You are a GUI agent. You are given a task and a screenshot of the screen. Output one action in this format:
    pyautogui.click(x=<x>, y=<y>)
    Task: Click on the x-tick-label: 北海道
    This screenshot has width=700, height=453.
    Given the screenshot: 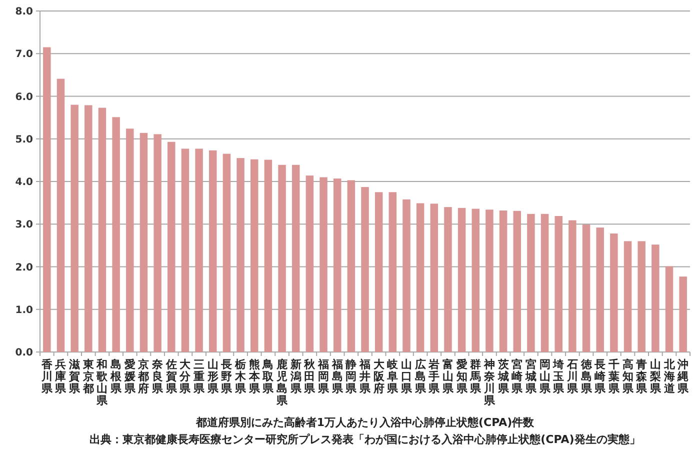 What is the action you would take?
    pyautogui.click(x=669, y=376)
    